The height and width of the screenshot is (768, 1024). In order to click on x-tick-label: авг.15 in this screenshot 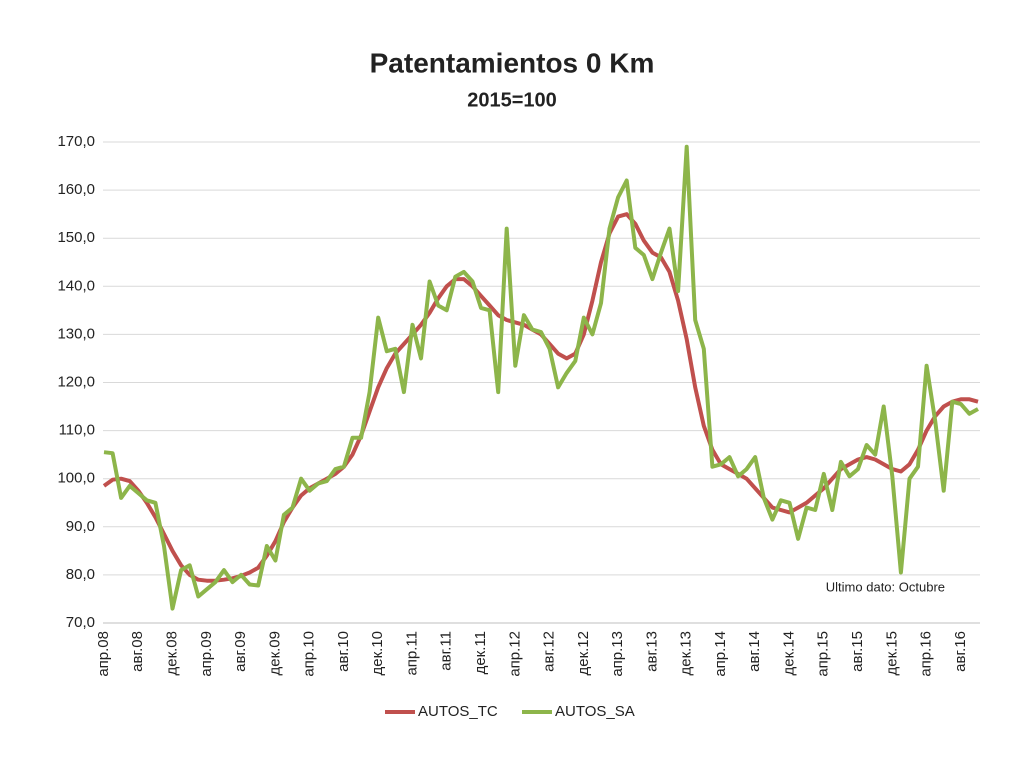, I will do `click(857, 651)`.